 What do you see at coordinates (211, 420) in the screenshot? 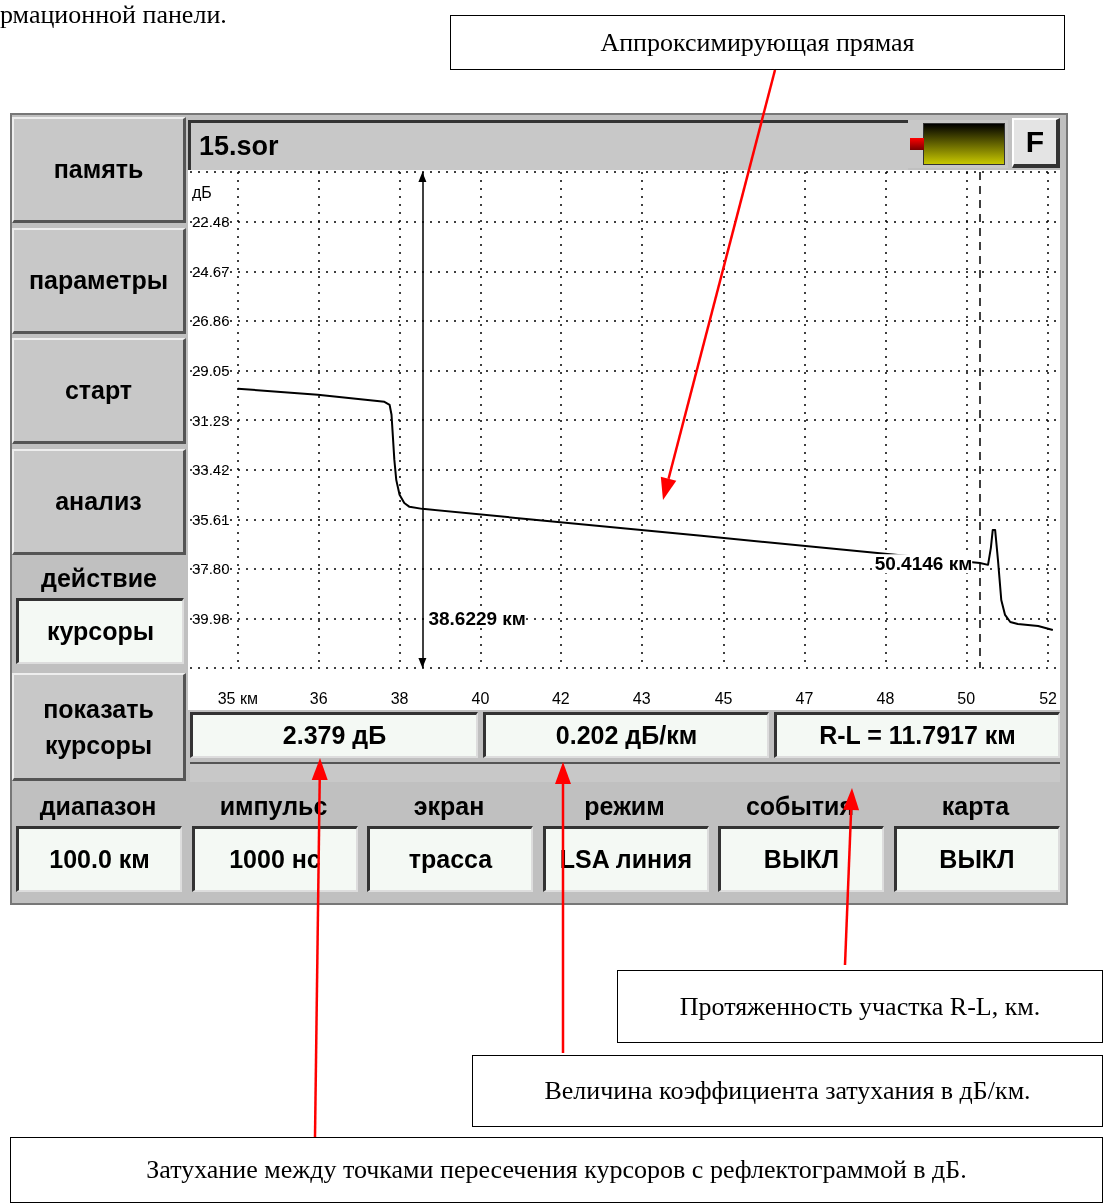
I see `y-tick-label: 31.23` at bounding box center [211, 420].